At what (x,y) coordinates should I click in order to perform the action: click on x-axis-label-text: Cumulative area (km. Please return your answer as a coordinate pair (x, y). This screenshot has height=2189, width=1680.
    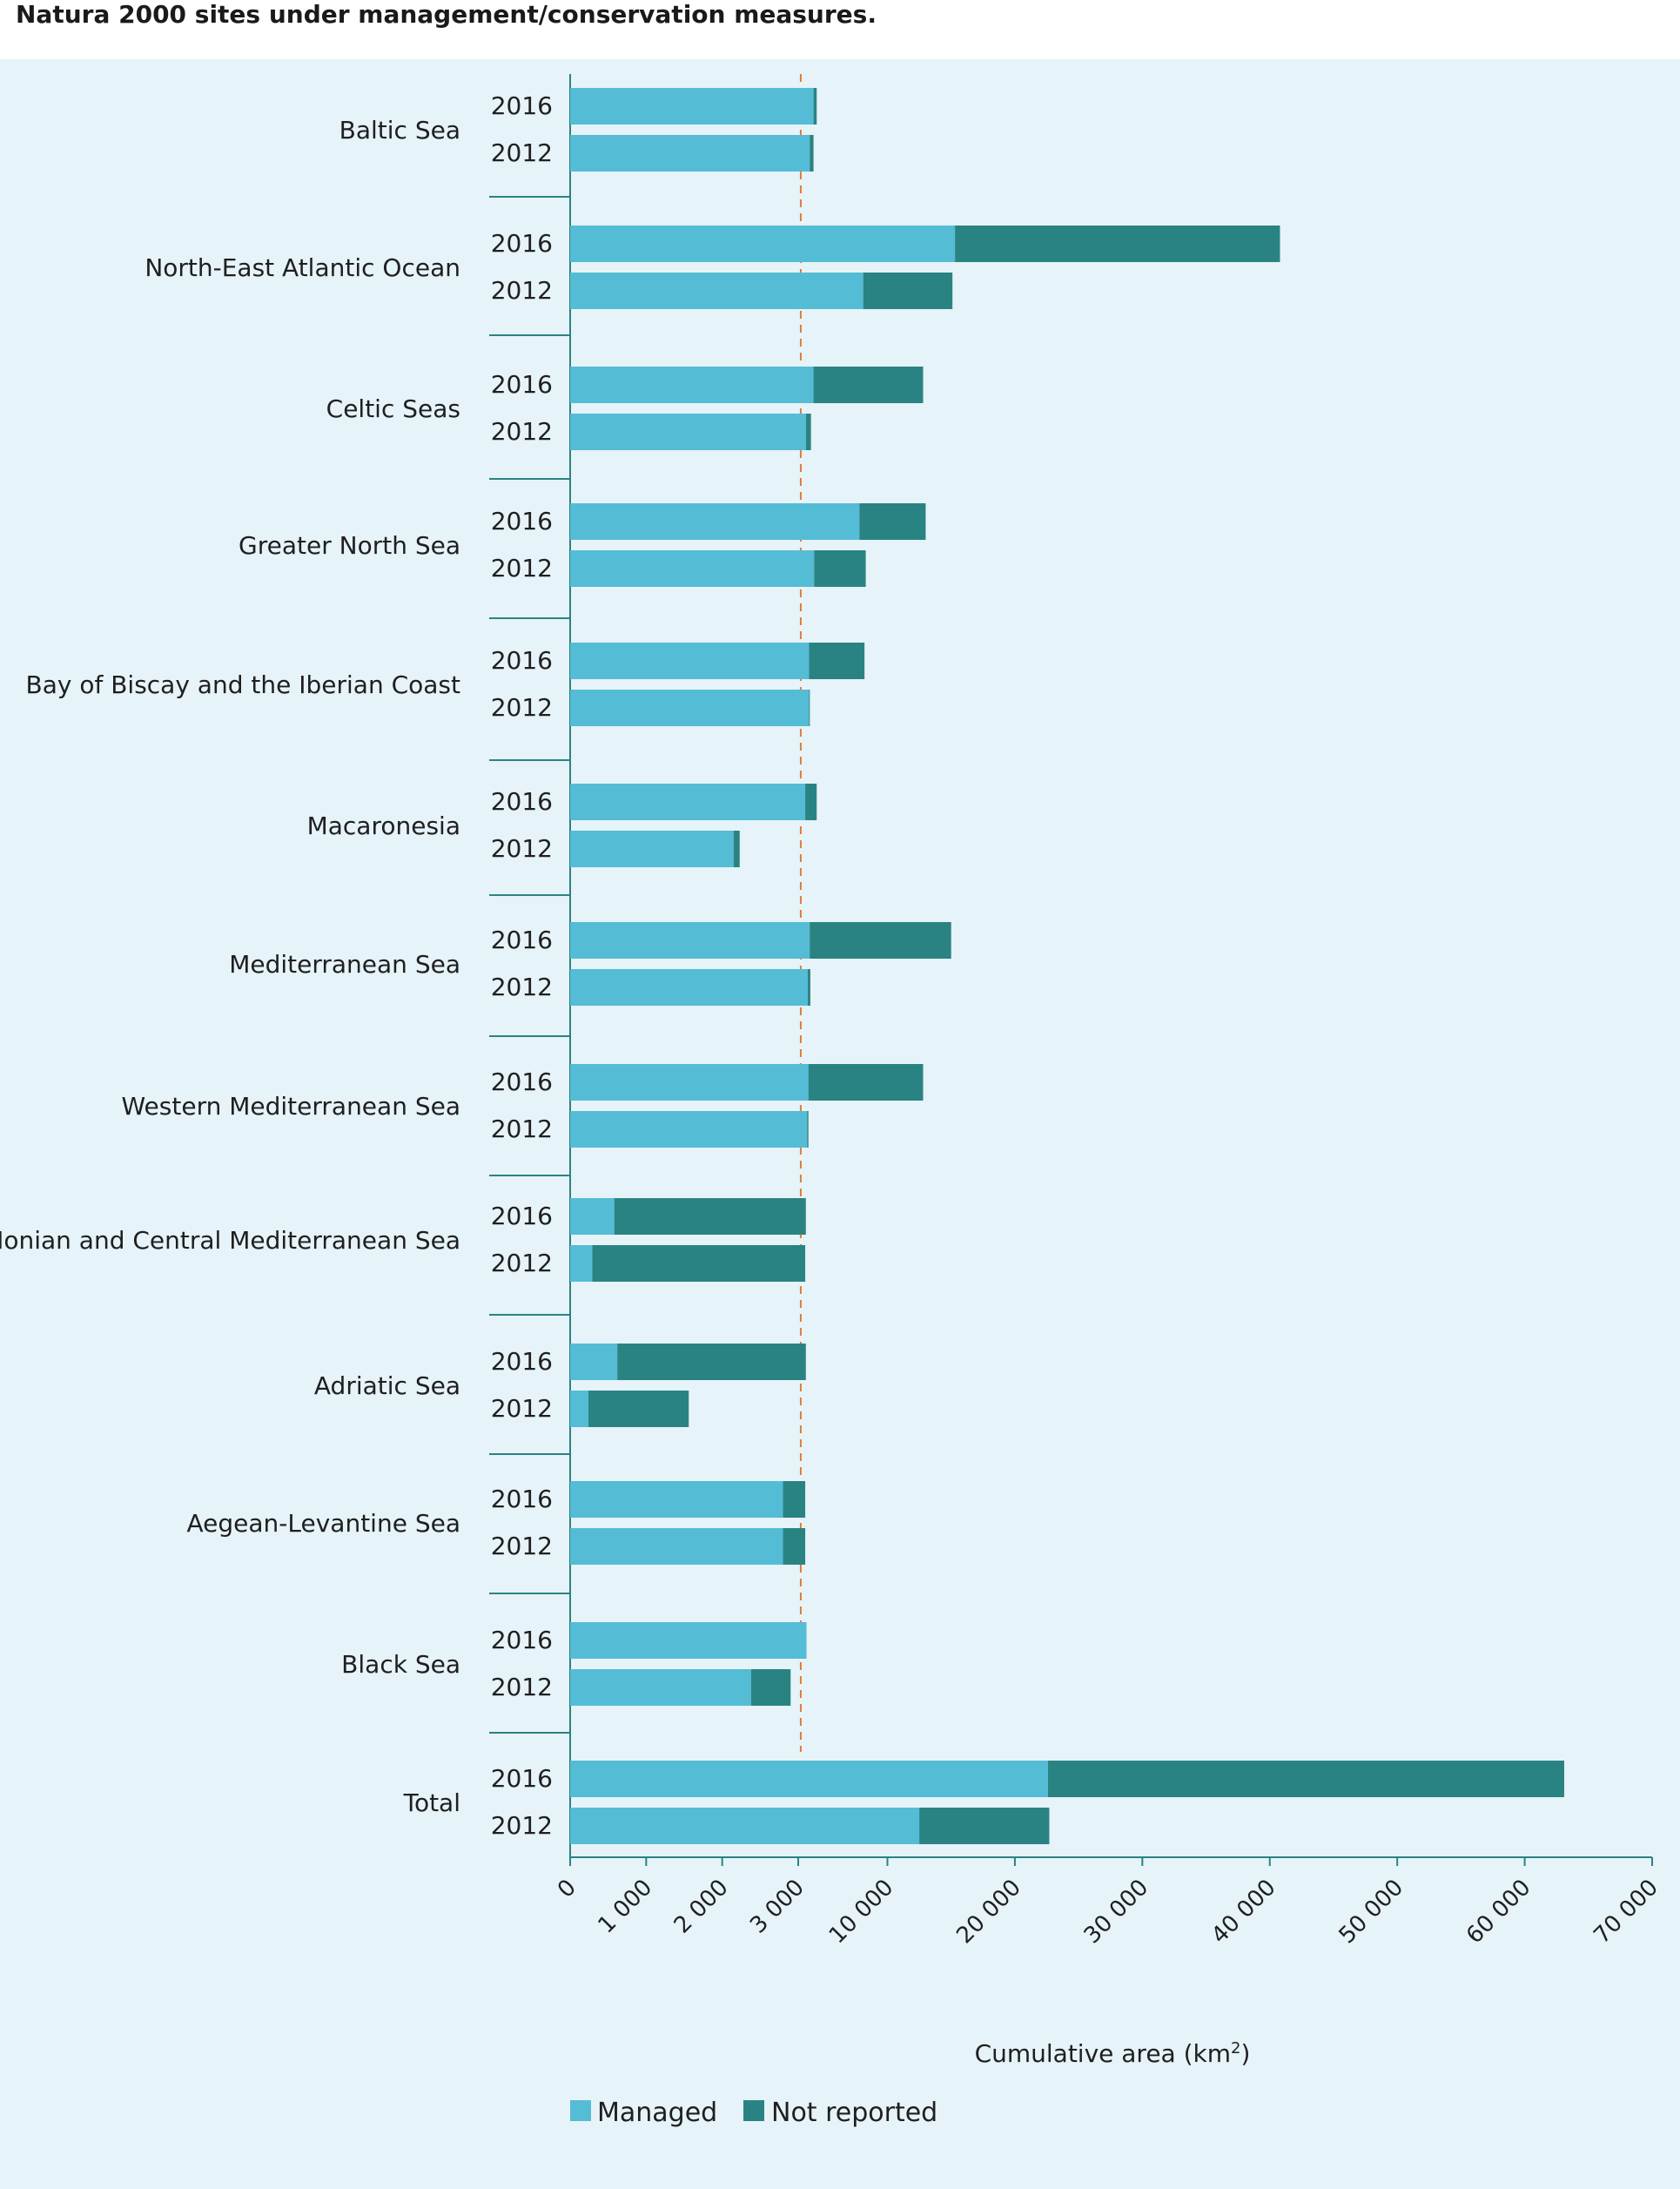
    Looking at the image, I should click on (1103, 2053).